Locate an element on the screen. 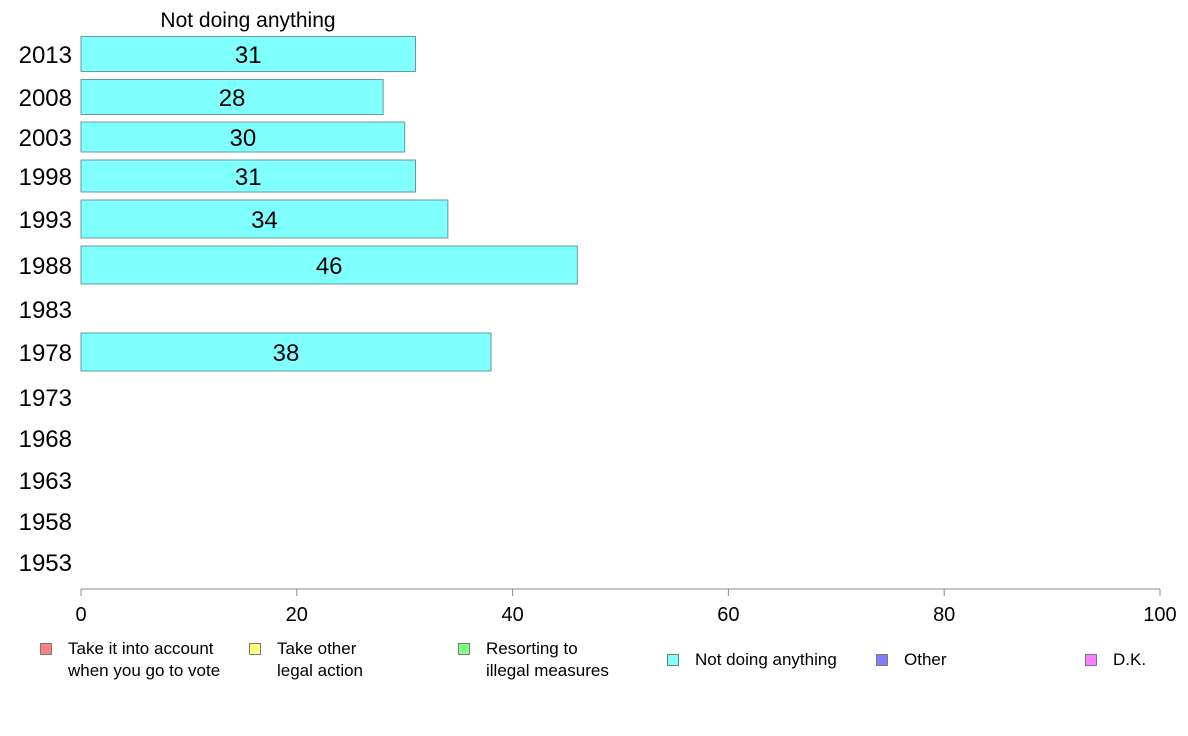  category-label: 1973 is located at coordinates (45, 398).